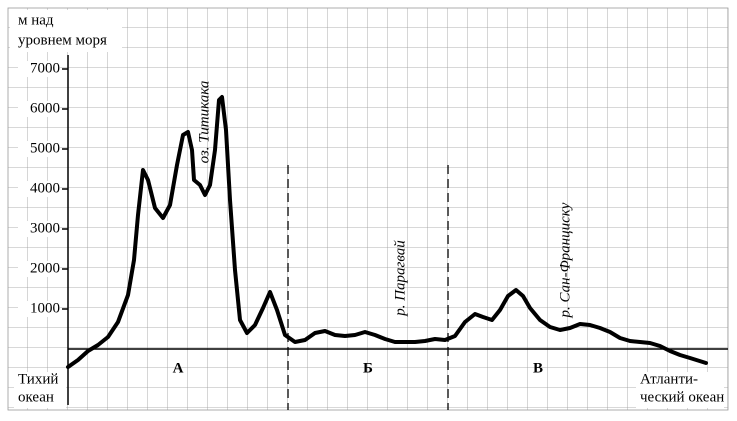 The height and width of the screenshot is (421, 737). Describe the element at coordinates (36, 20) in the screenshot. I see `y-axis-label: м над` at that location.